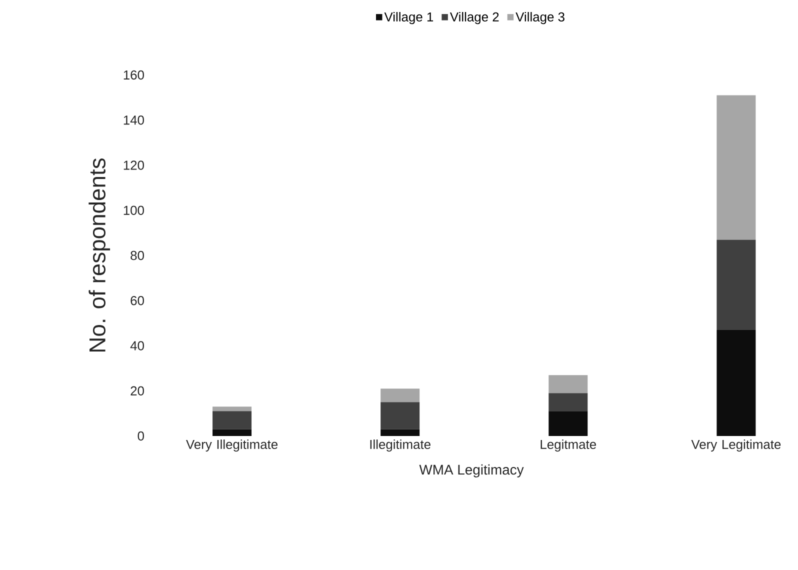 The width and height of the screenshot is (798, 570). I want to click on y-tick-label: 80, so click(137, 255).